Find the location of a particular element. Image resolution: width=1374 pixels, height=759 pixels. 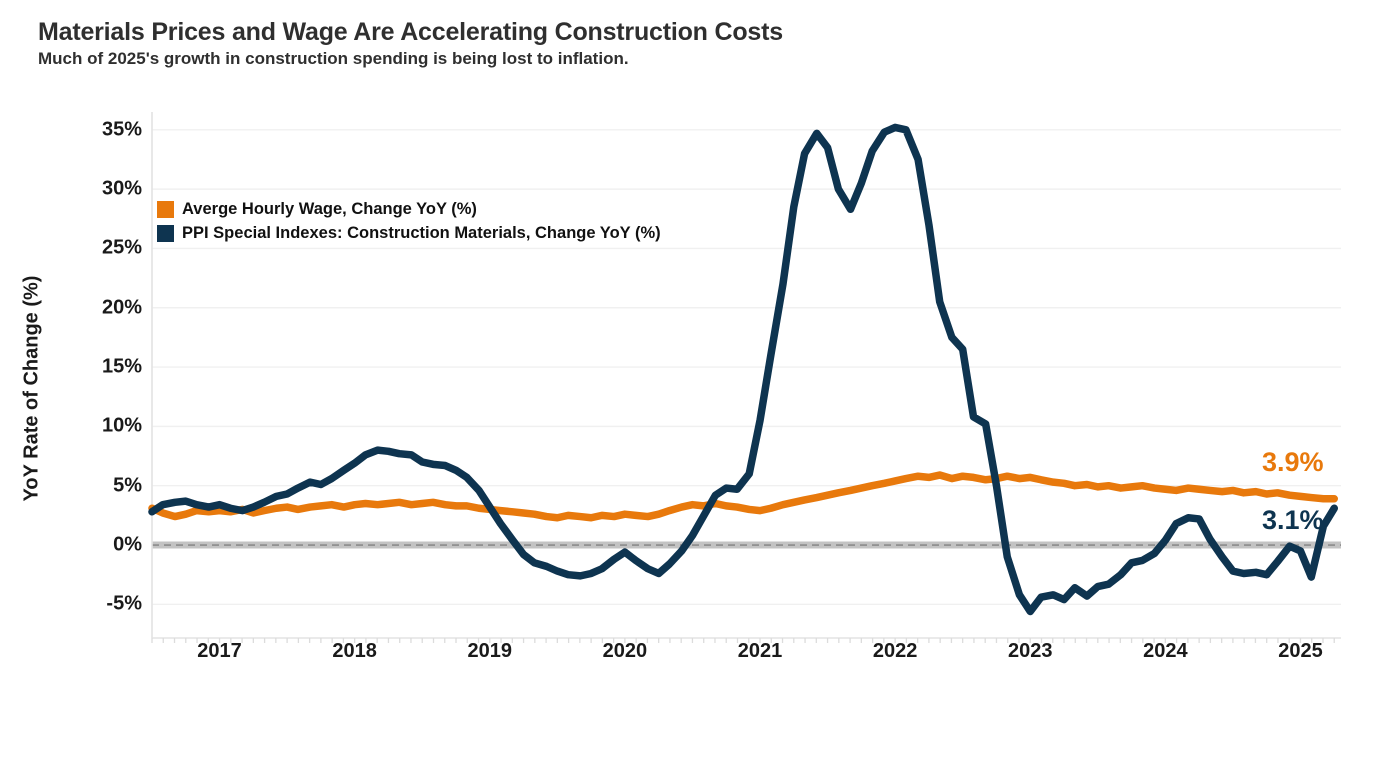

end-value-label-wage: 3.9% is located at coordinates (1293, 462).